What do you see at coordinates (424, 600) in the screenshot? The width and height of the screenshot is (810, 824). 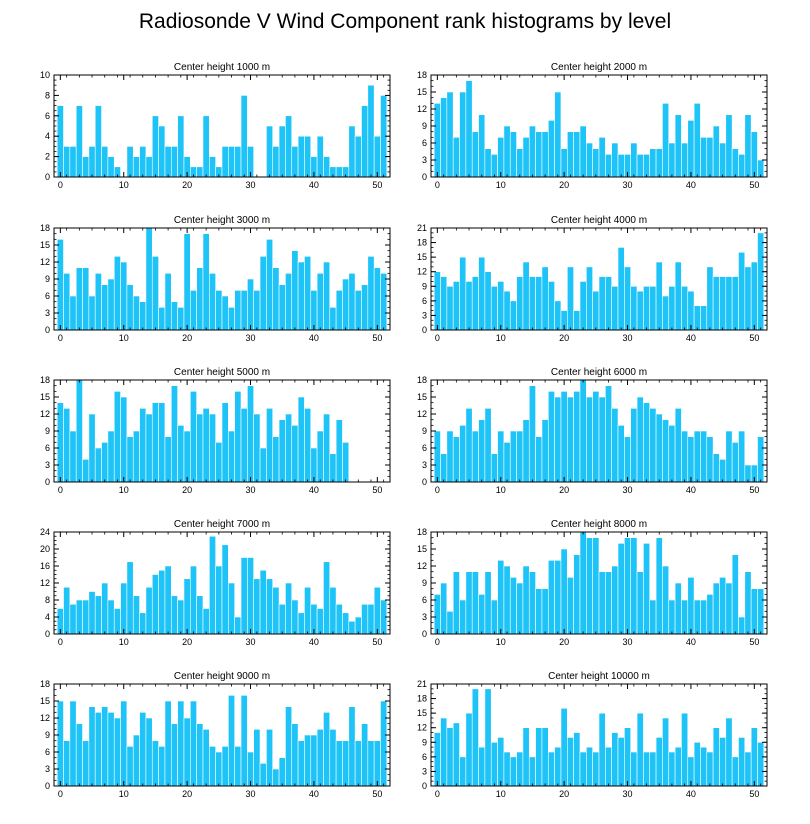 I see `y-tick-label: 6` at bounding box center [424, 600].